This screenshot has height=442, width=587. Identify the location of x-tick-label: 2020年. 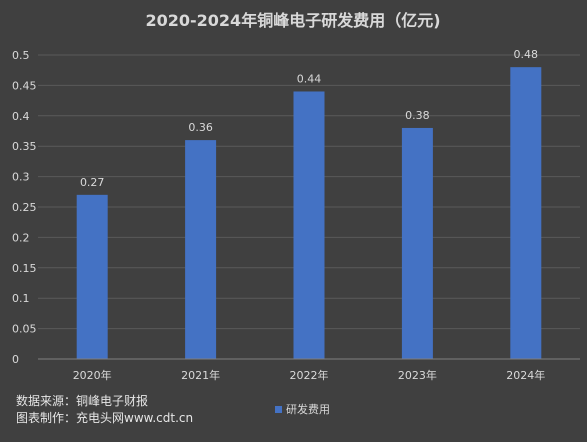
(92, 375).